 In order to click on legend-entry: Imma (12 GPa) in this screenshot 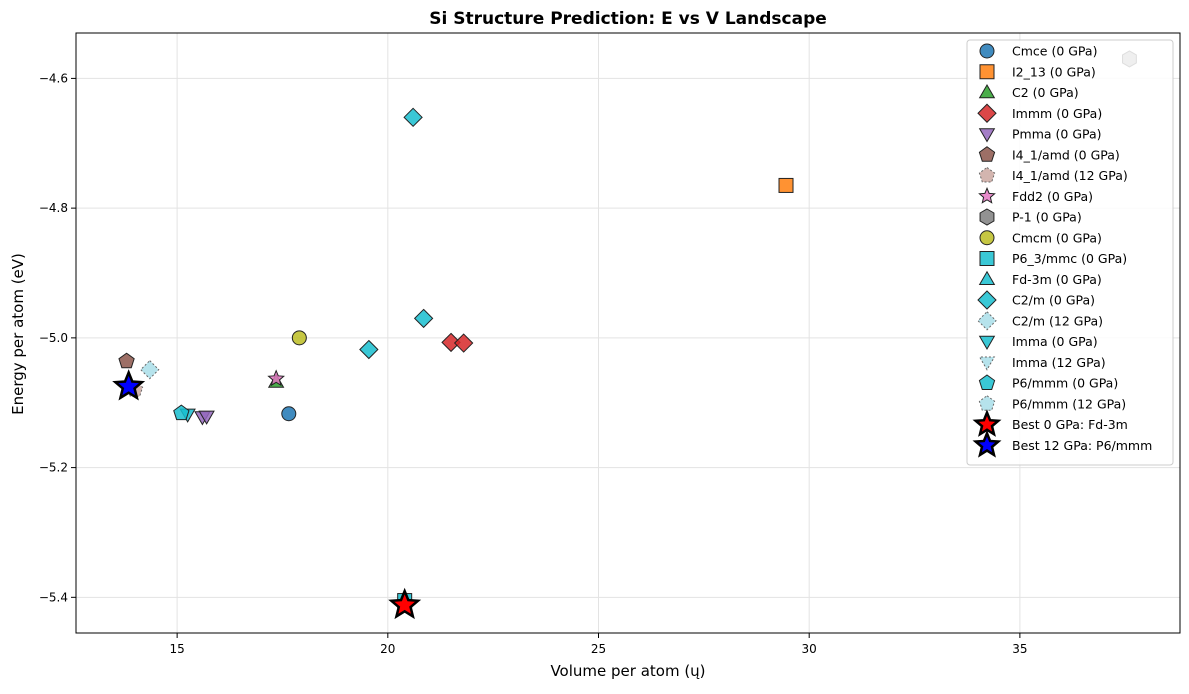, I will do `click(1059, 362)`.